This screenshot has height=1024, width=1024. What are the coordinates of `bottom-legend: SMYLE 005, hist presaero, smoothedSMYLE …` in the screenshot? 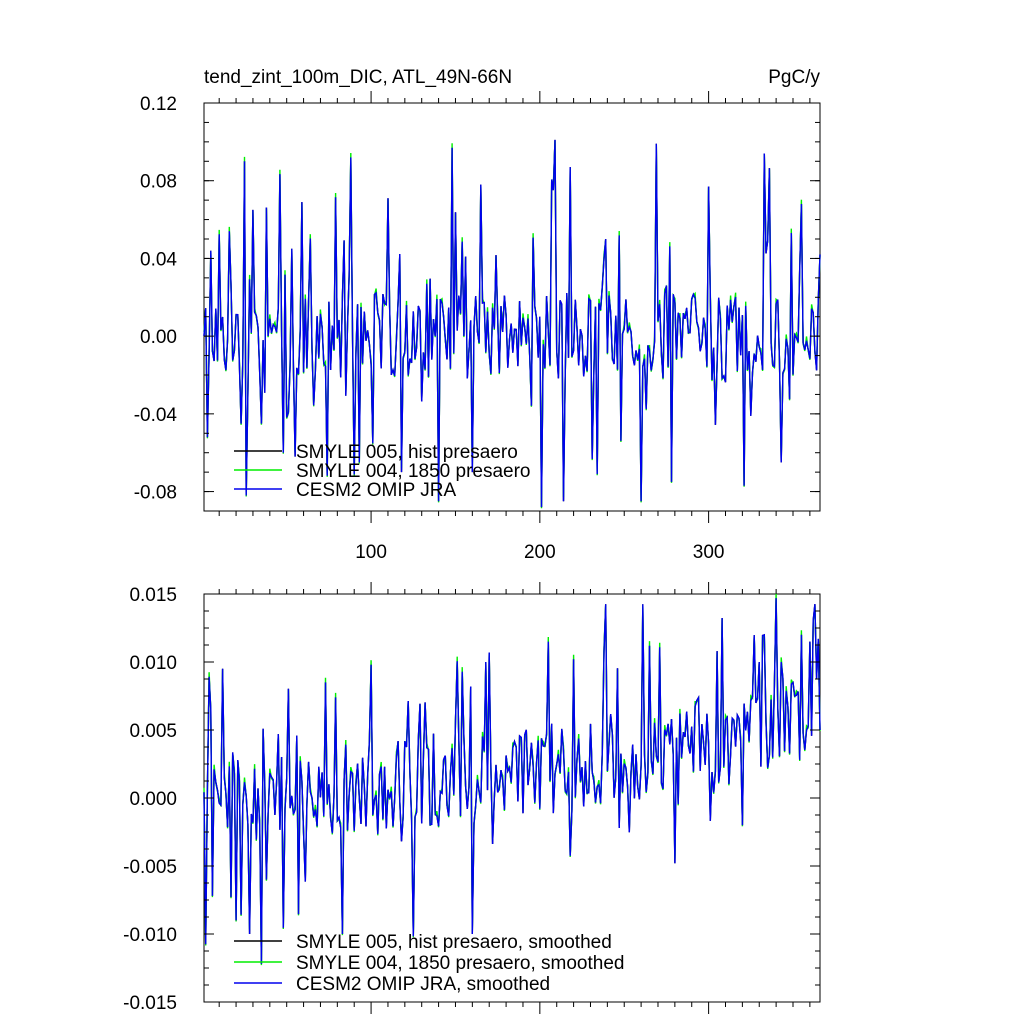 It's located at (429, 963).